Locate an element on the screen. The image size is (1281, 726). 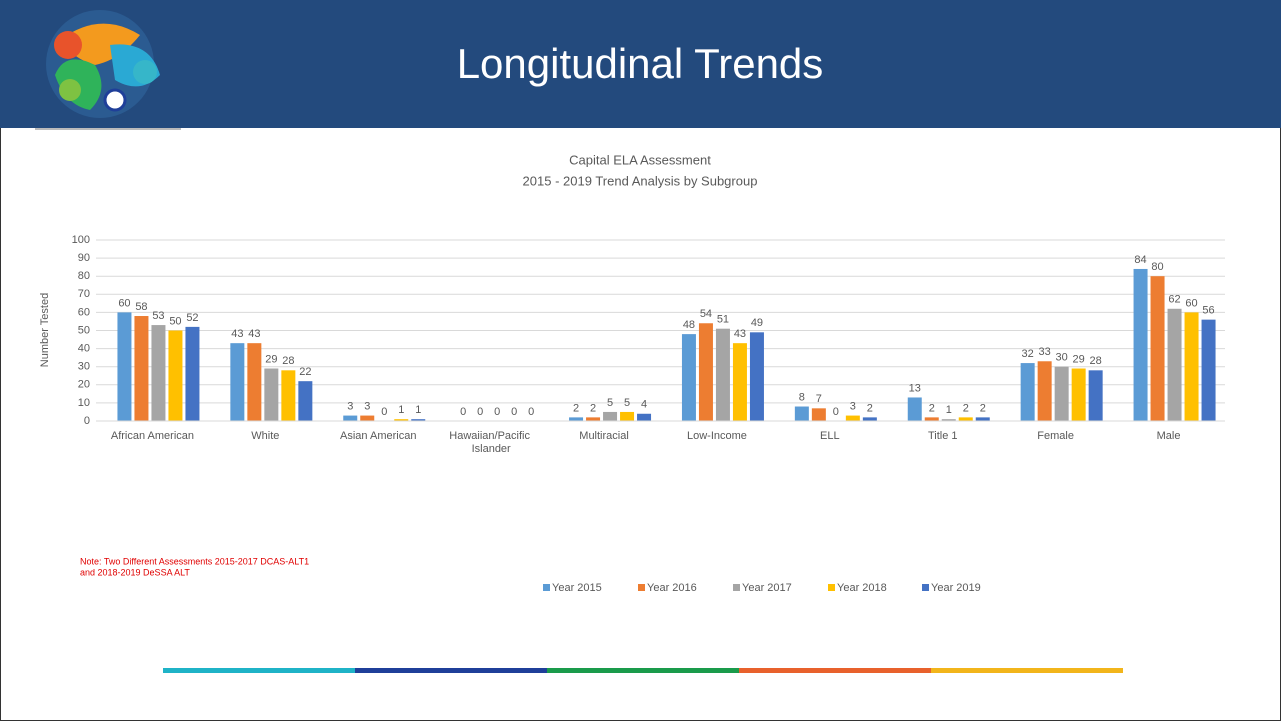
y-tick-label: 50 is located at coordinates (84, 330).